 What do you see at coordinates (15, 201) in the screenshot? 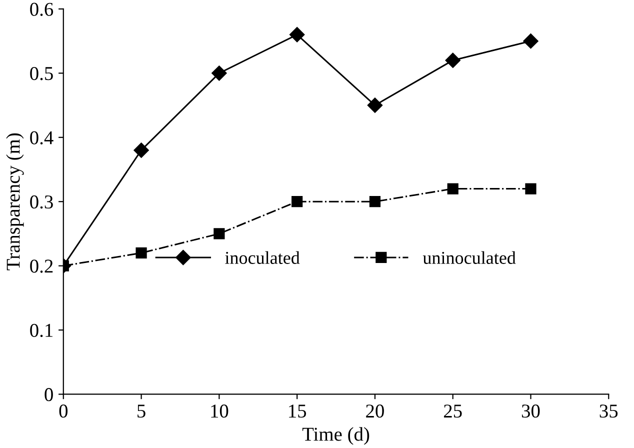
I see `y-axis-title: Transparency (m)` at bounding box center [15, 201].